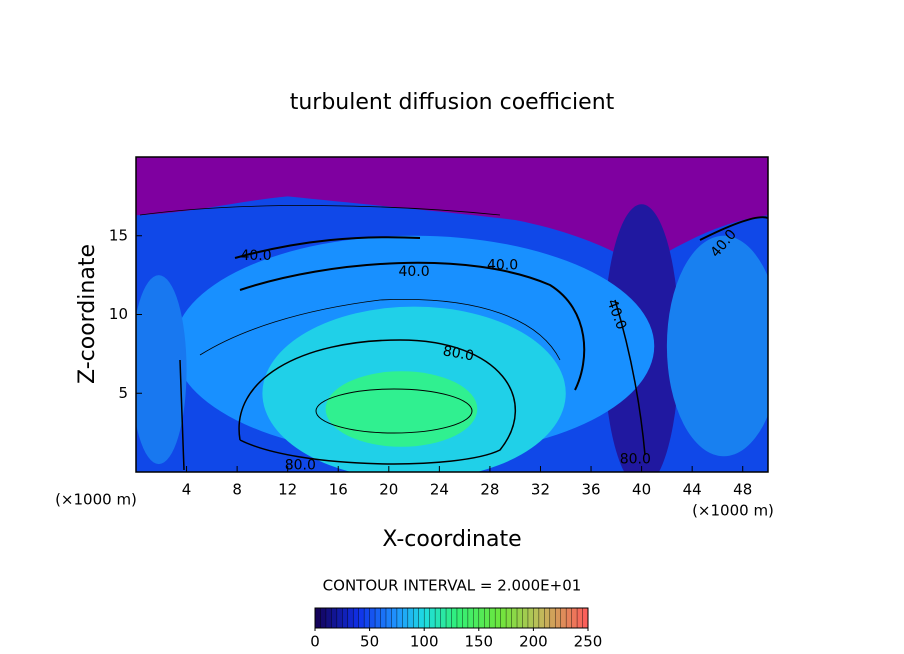 This screenshot has width=904, height=654. What do you see at coordinates (315, 642) in the screenshot?
I see `colorbar-tick-label: 0` at bounding box center [315, 642].